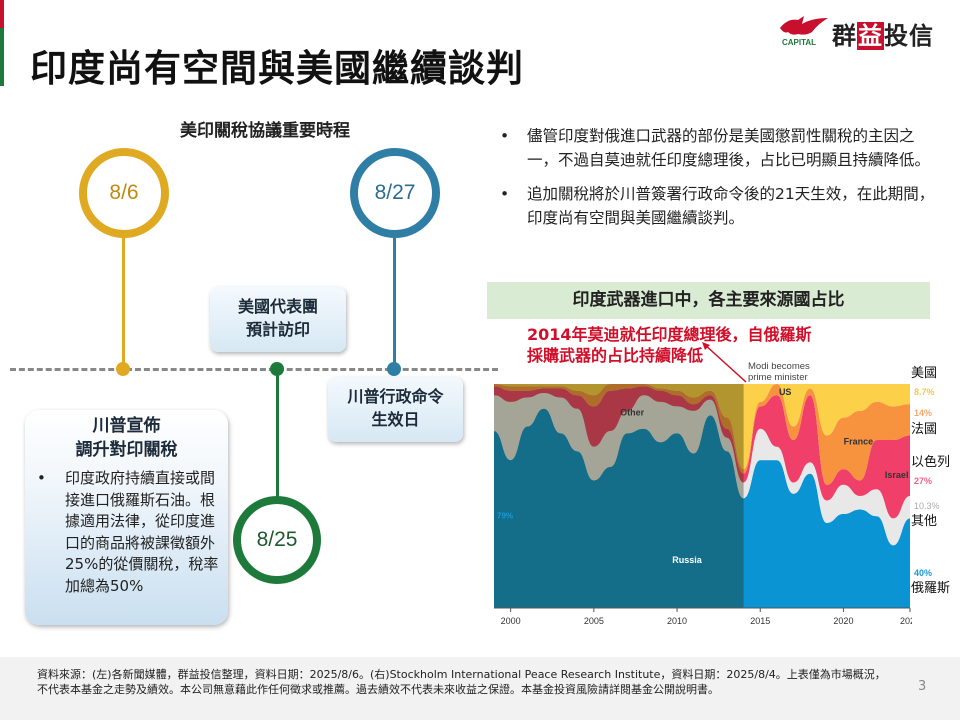  Describe the element at coordinates (927, 506) in the screenshot. I see `pct-label-other: 10.3%` at that location.